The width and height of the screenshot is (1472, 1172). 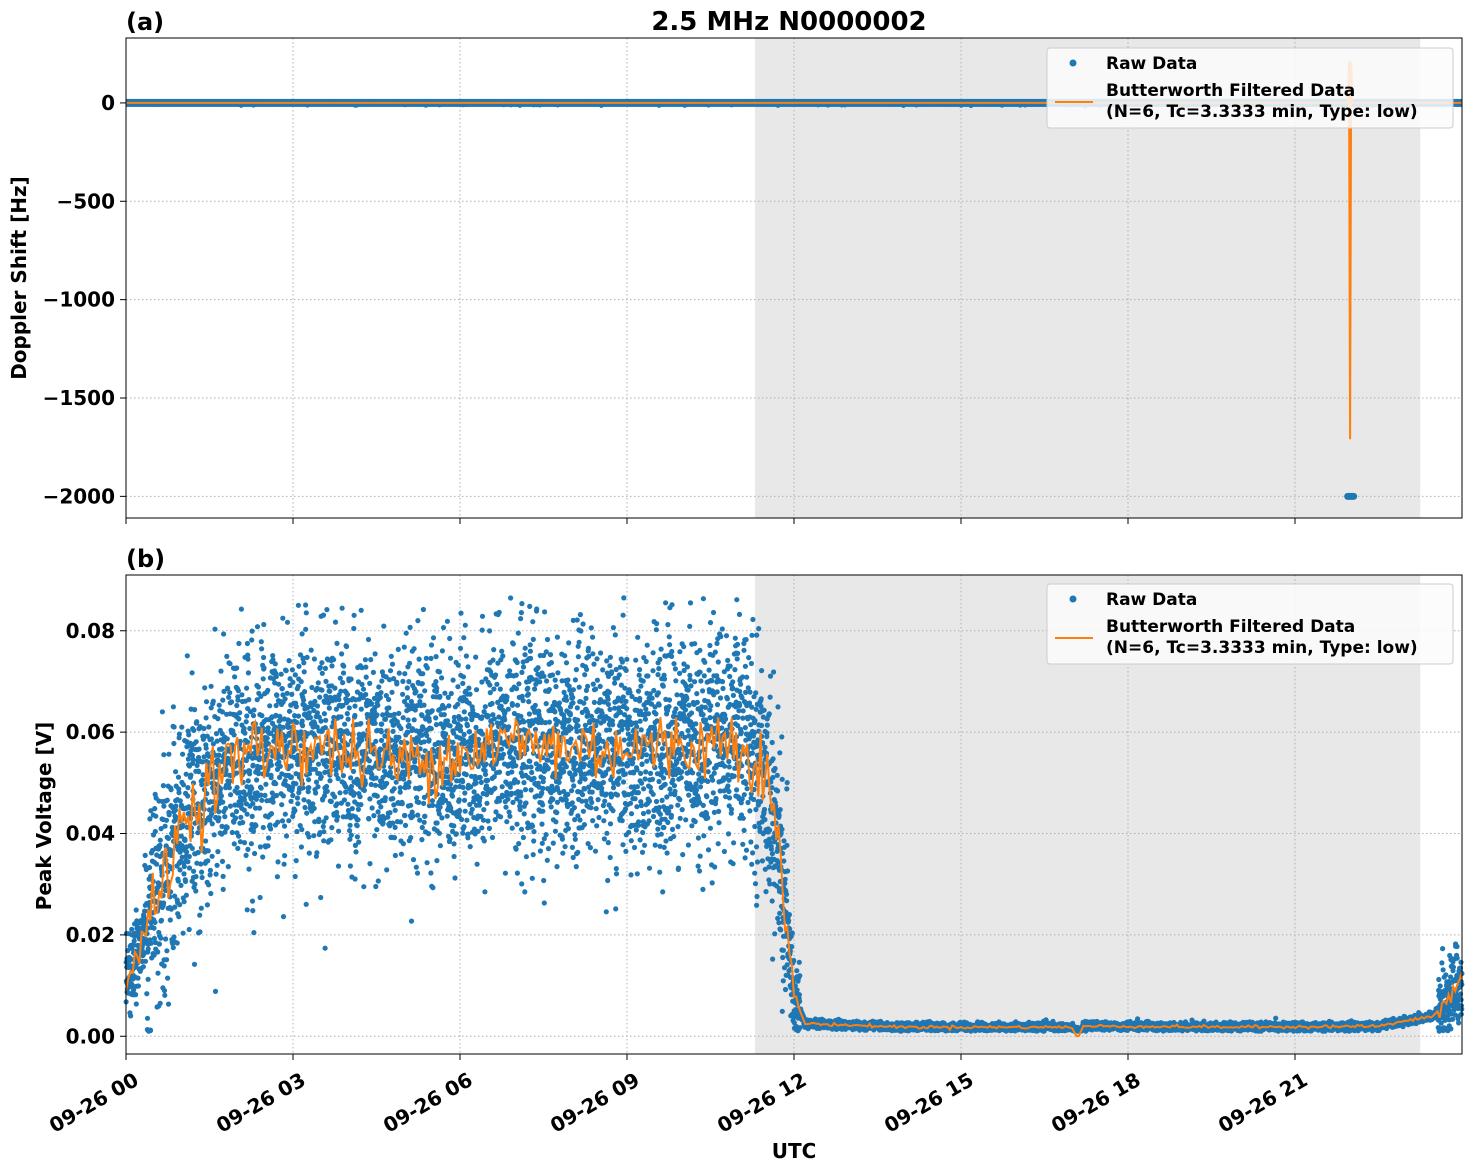 What do you see at coordinates (1250, 88) in the screenshot?
I see `legend-box` at bounding box center [1250, 88].